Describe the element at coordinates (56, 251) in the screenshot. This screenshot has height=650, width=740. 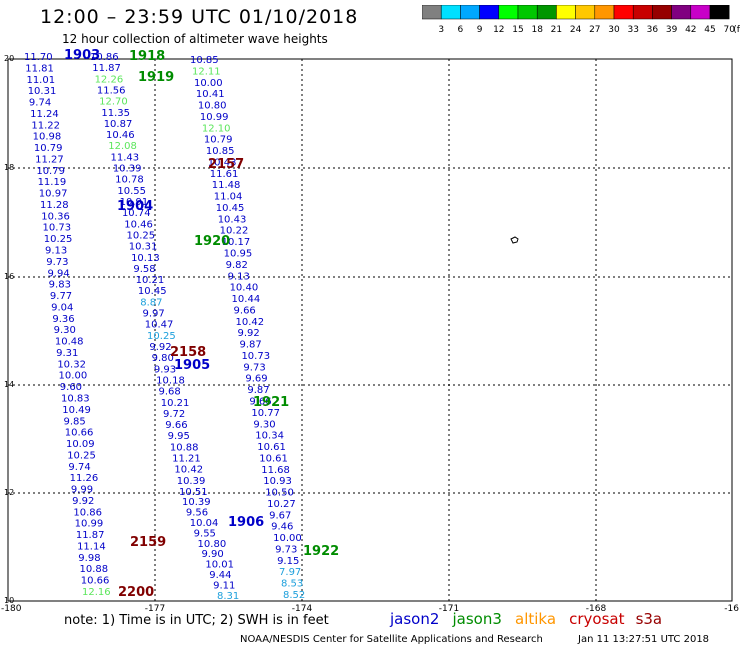
I see `swh-value: 9.13` at that location.